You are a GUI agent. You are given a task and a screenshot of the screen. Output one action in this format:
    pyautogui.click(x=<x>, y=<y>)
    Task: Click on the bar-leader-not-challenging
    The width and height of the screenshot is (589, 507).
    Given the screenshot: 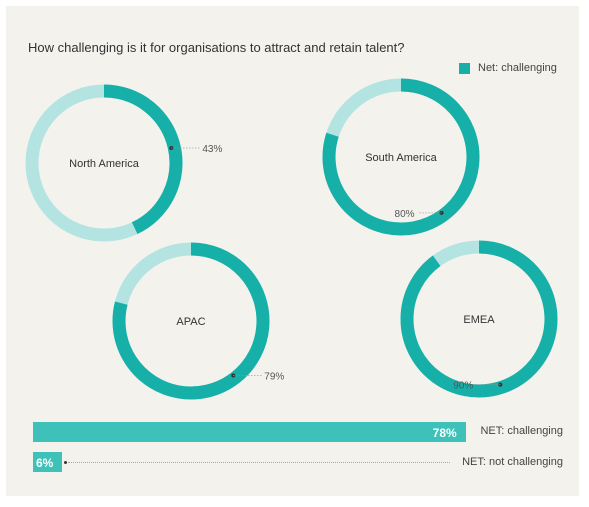 What is the action you would take?
    pyautogui.click(x=259, y=462)
    